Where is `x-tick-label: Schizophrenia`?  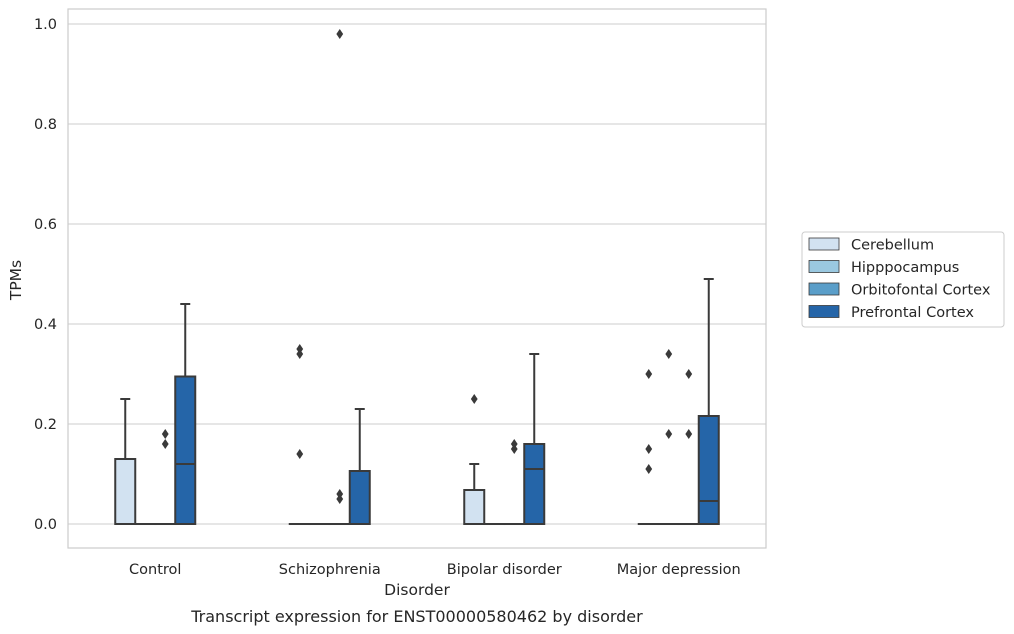
x-tick-label: Schizophrenia is located at coordinates (330, 570).